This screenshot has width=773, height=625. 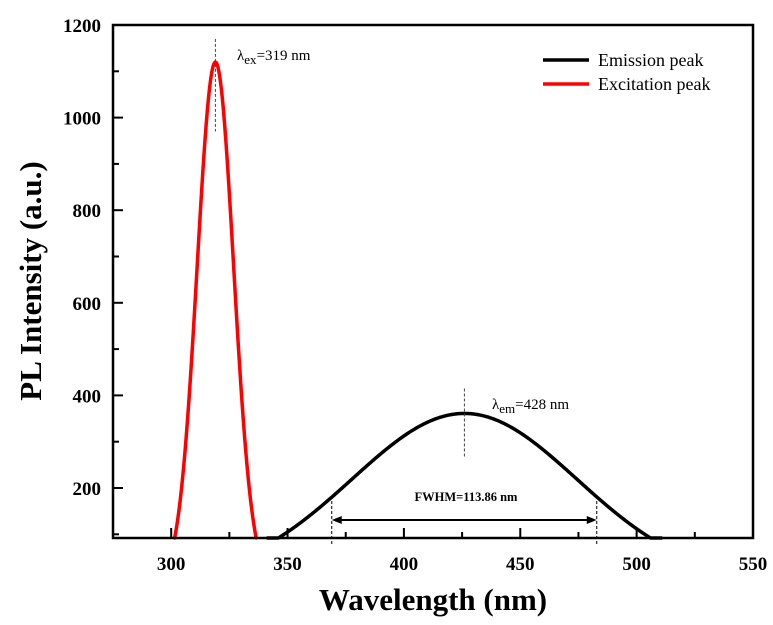 I want to click on excitation-peak-label: λex=319 nm, so click(x=274, y=57).